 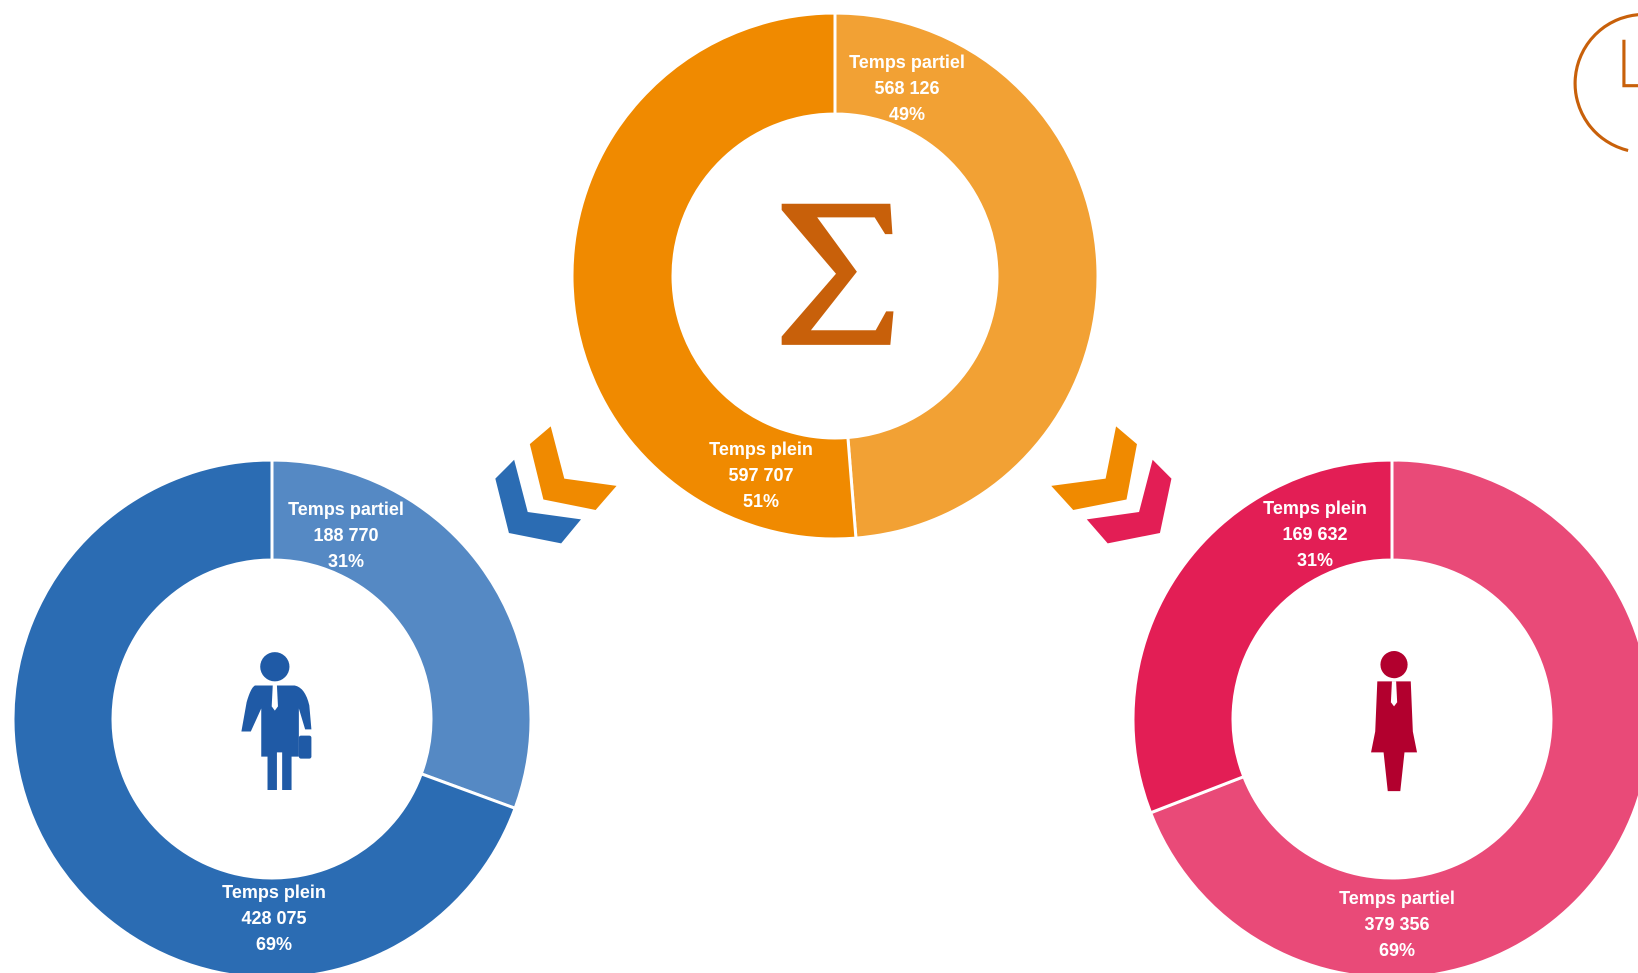 I want to click on logo-arc, so click(x=1605, y=83).